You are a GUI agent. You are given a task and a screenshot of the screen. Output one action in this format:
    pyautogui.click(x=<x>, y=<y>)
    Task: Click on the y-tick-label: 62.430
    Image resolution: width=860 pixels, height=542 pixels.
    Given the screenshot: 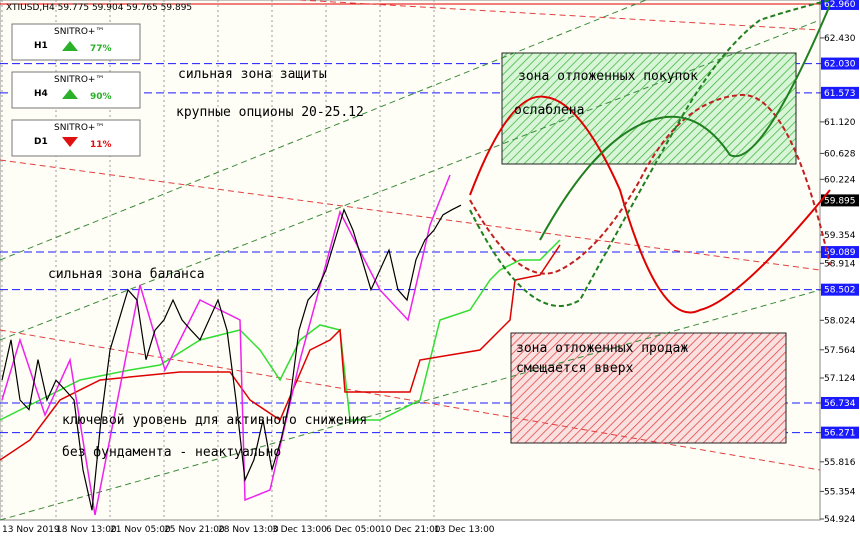 What is the action you would take?
    pyautogui.click(x=840, y=39)
    